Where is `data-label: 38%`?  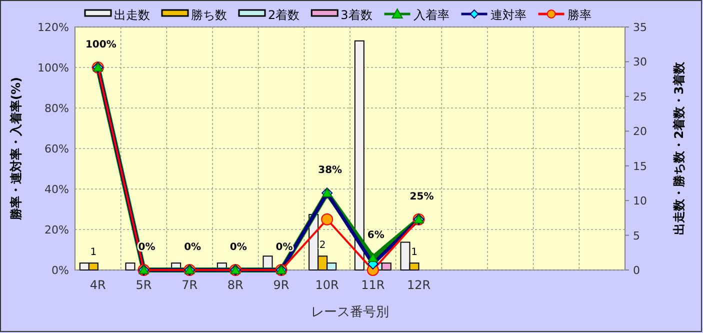
data-label: 38% is located at coordinates (330, 170).